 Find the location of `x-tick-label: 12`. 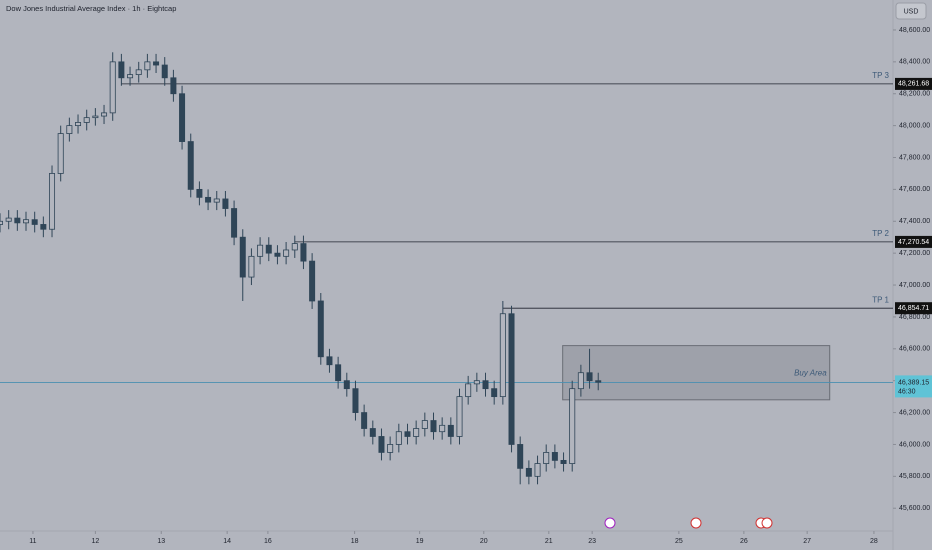

x-tick-label: 12 is located at coordinates (95, 541).